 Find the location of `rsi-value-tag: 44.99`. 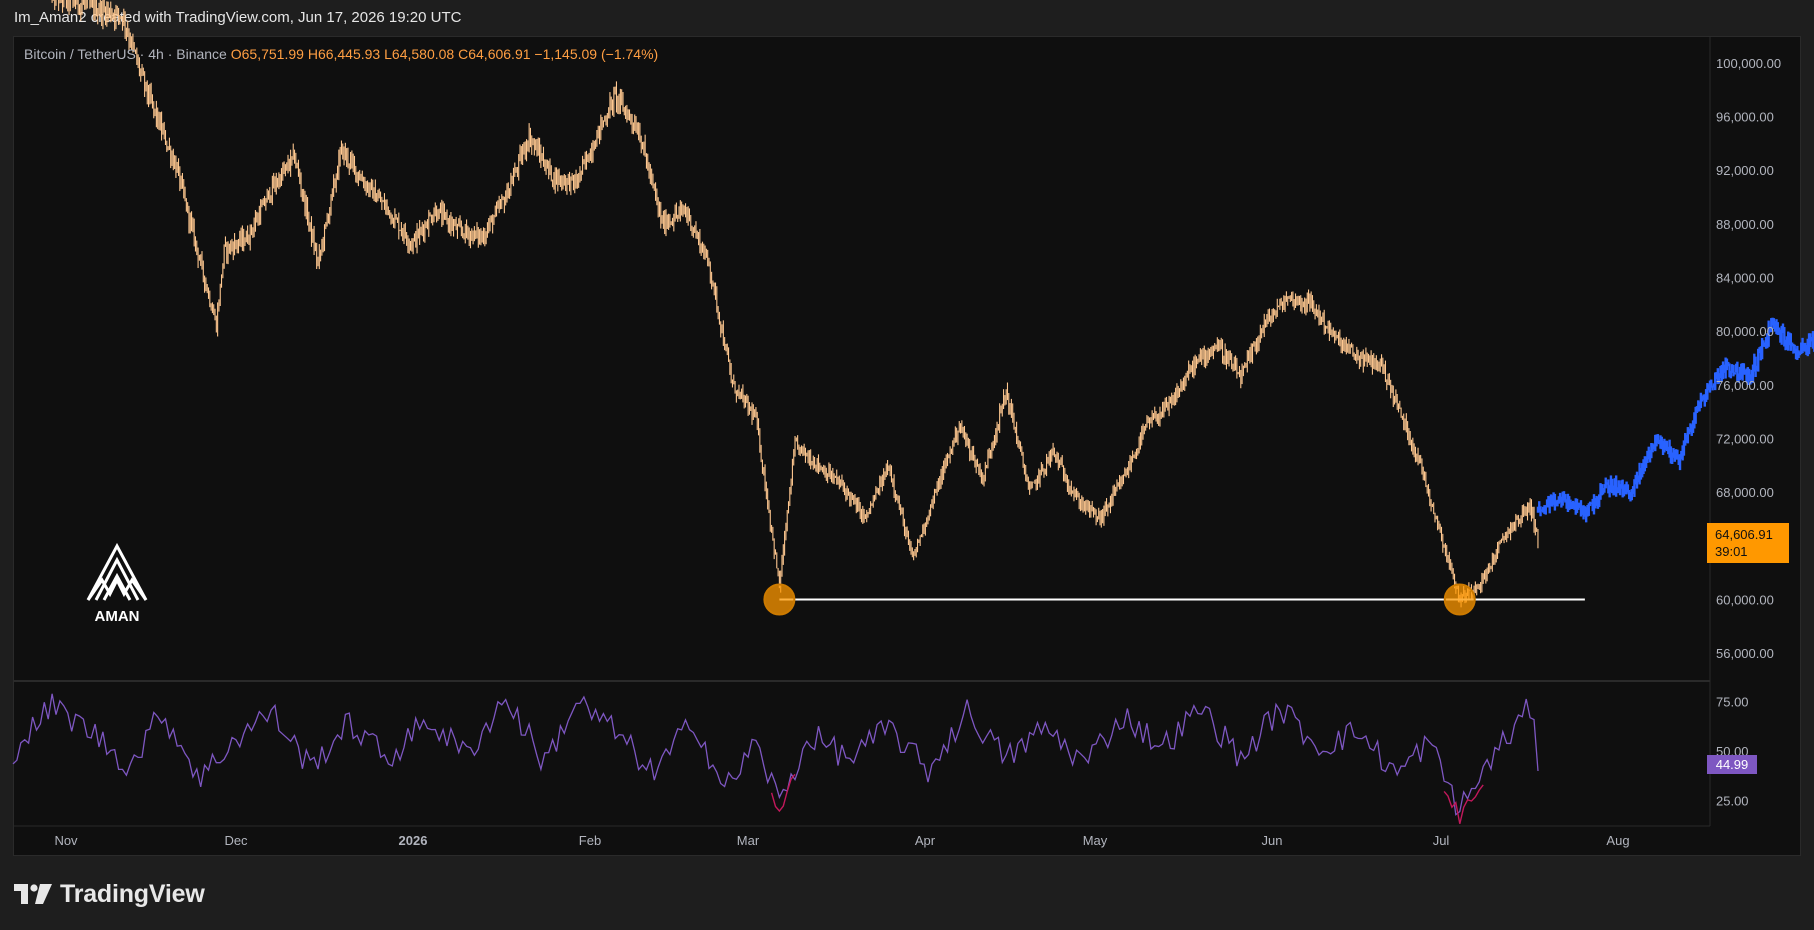

rsi-value-tag: 44.99 is located at coordinates (1732, 764).